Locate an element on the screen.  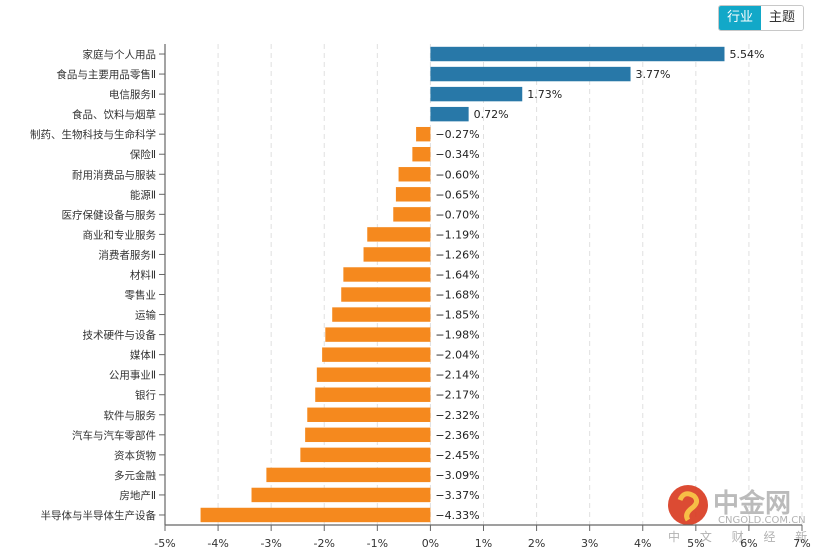
value-label: −2.04% is located at coordinates (457, 355).